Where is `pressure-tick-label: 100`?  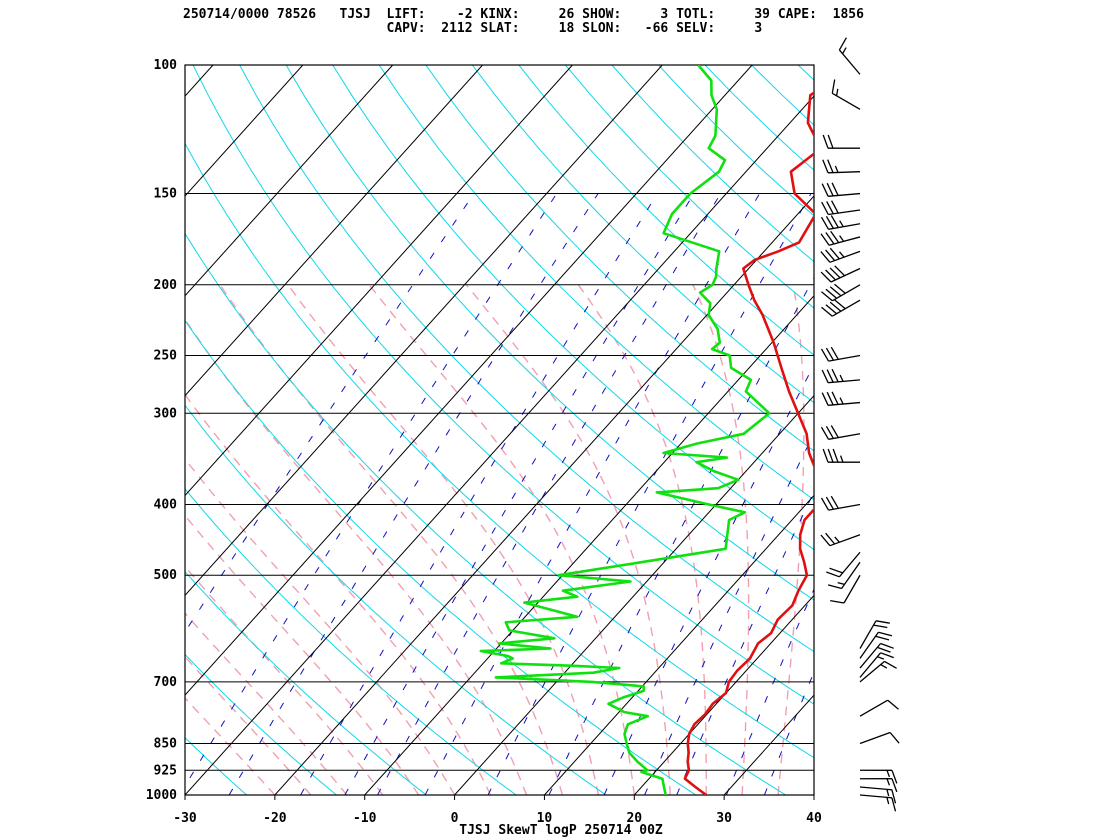 pressure-tick-label: 100 is located at coordinates (166, 65).